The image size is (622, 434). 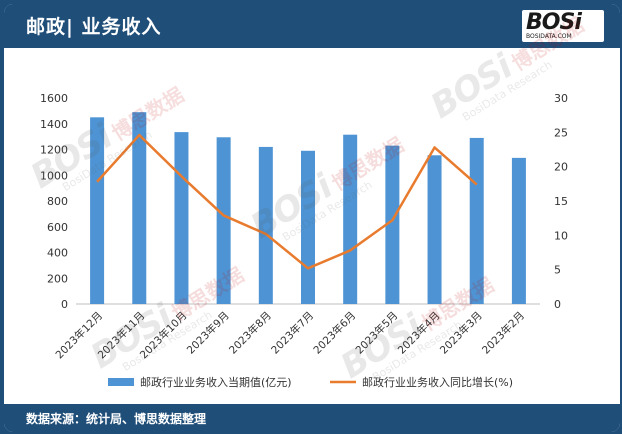 What do you see at coordinates (561, 235) in the screenshot?
I see `y-right-tick-label: 10` at bounding box center [561, 235].